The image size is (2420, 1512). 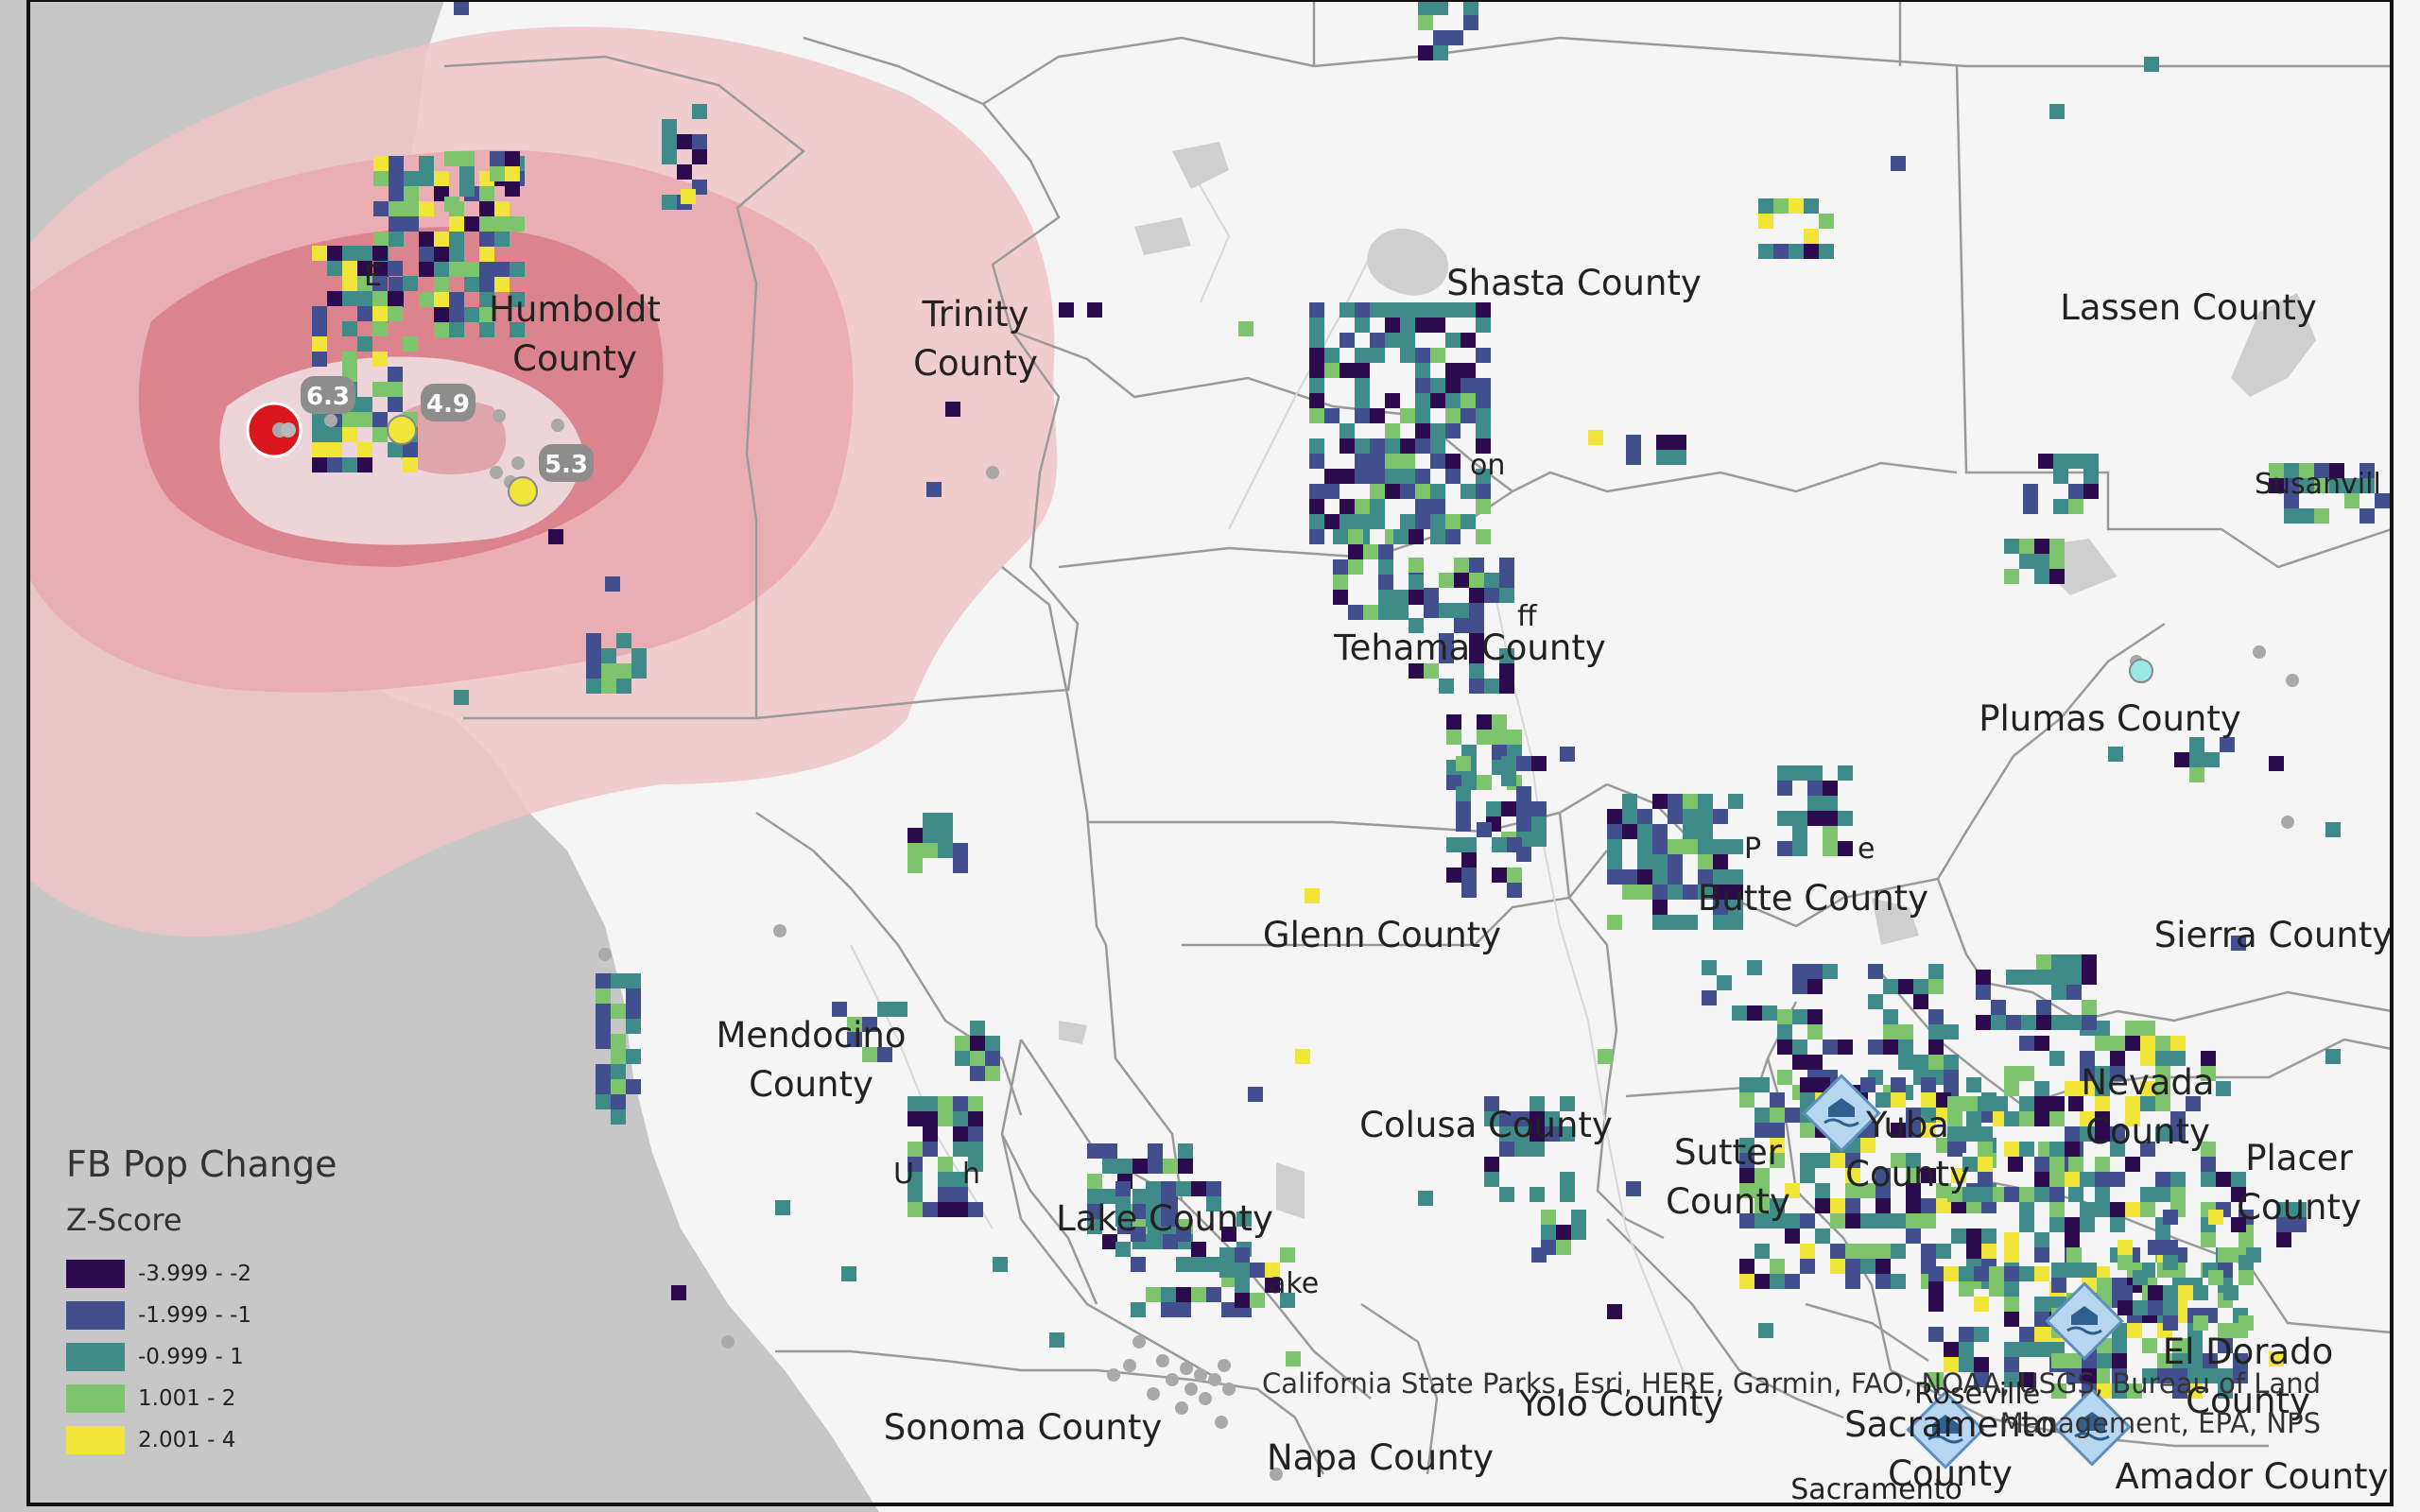 I want to click on attribution-line-2: Management, EPA, NPS, so click(x=2160, y=1423).